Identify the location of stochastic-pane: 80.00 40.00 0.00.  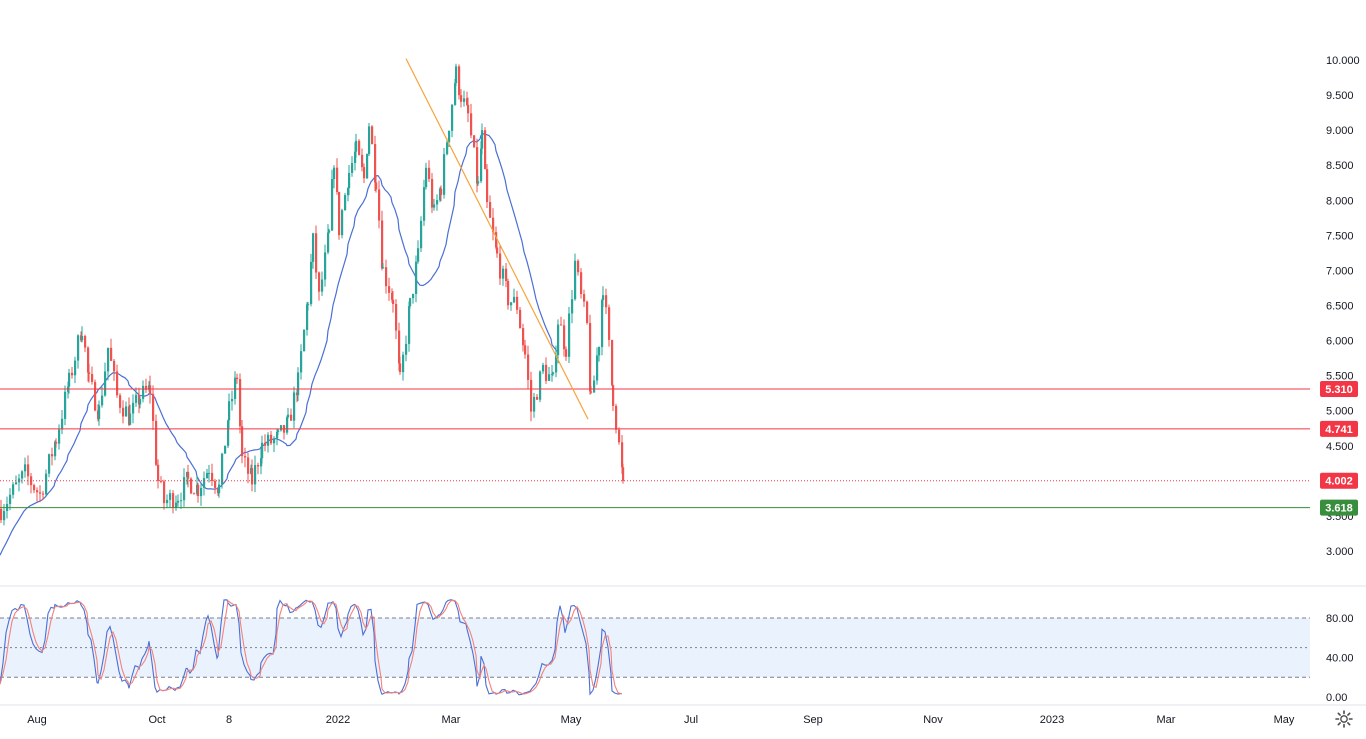
(677, 651).